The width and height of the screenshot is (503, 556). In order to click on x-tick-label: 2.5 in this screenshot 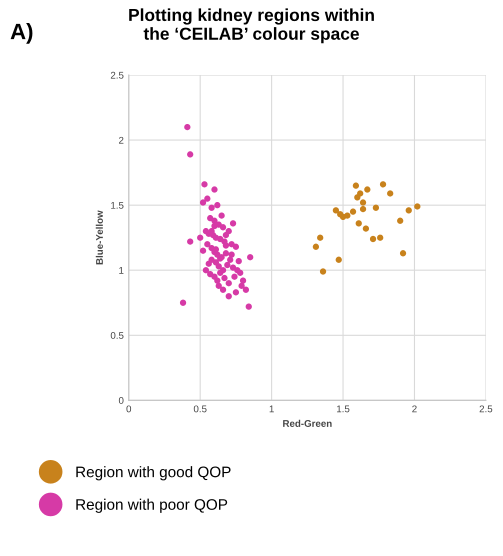, I will do `click(486, 408)`.